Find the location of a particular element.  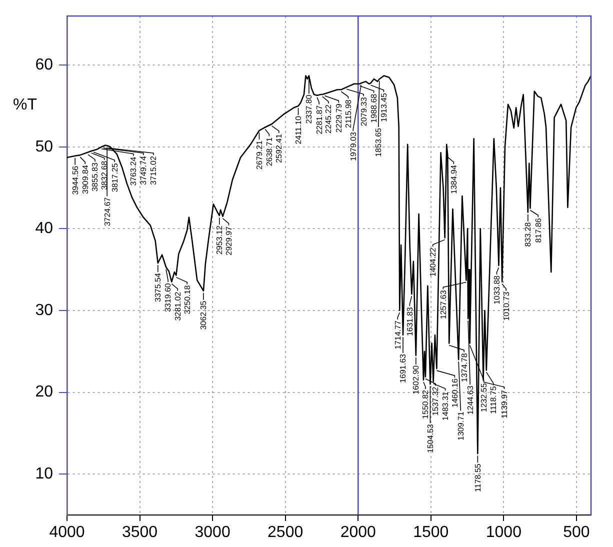

annotation: 1460.16 is located at coordinates (455, 393).